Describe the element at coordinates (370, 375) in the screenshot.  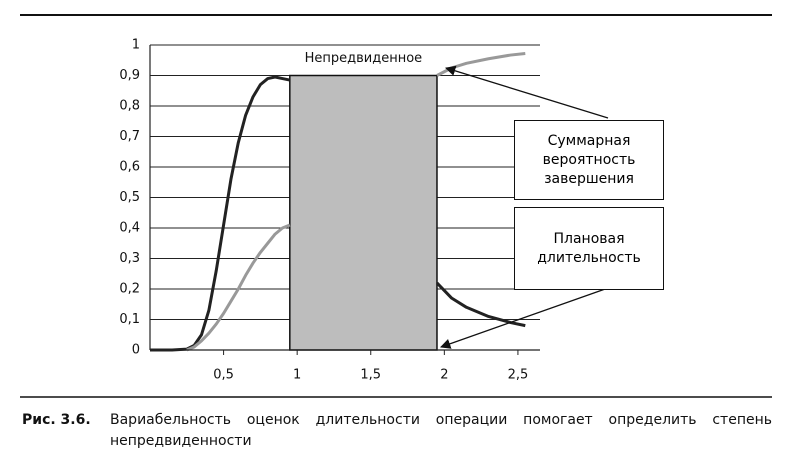
I see `x-tick-label: 1,5` at that location.